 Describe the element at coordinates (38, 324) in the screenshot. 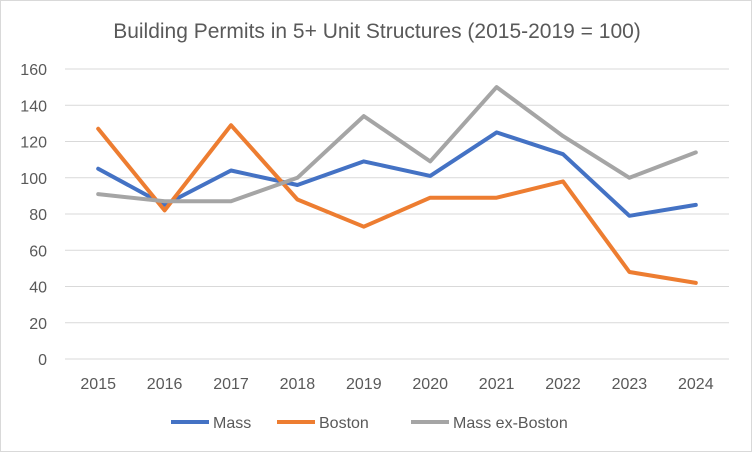

I see `y-tick-label: 20` at that location.